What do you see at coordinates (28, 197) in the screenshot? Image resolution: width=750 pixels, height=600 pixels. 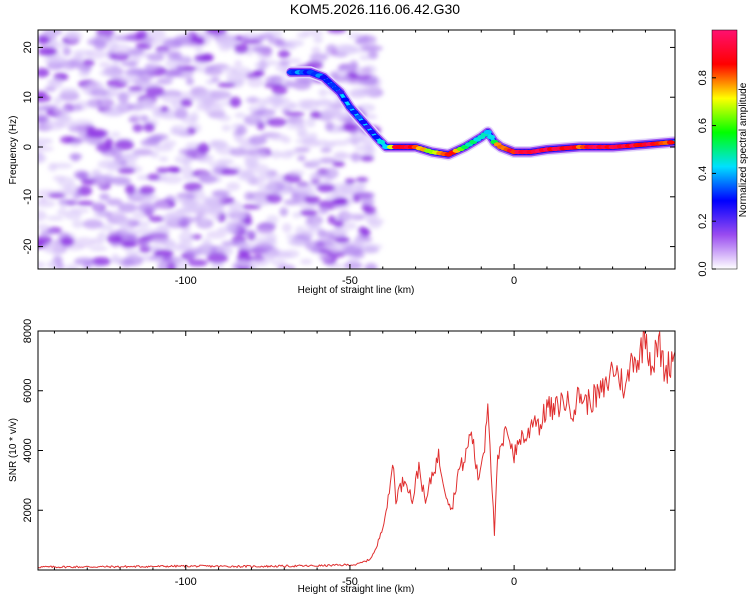 I see `y-tick-label: -10` at bounding box center [28, 197].